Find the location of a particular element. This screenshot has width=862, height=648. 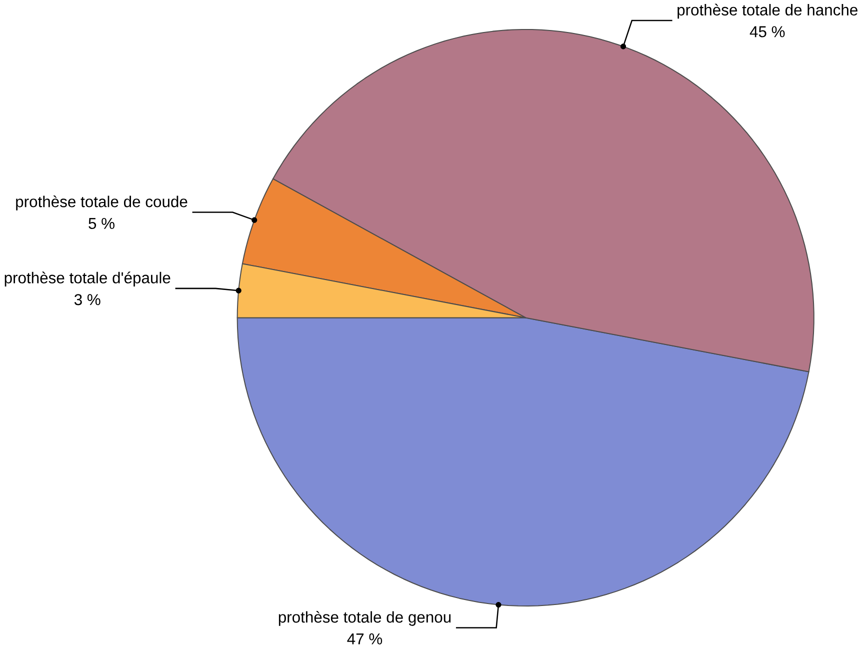

slice-label: prothèse totale de hanche is located at coordinates (768, 11).